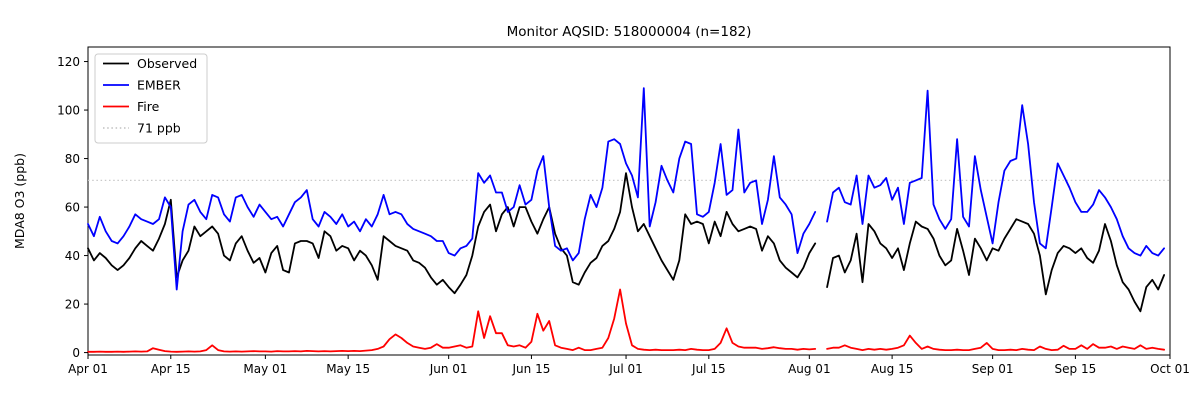  Describe the element at coordinates (708, 369) in the screenshot. I see `x-tick-label: Jul 15` at that location.